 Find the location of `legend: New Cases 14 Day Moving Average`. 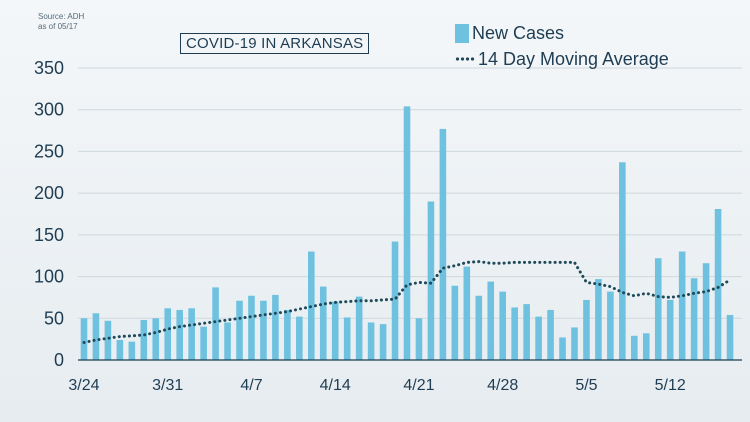

legend: New Cases 14 Day Moving Average is located at coordinates (562, 46).